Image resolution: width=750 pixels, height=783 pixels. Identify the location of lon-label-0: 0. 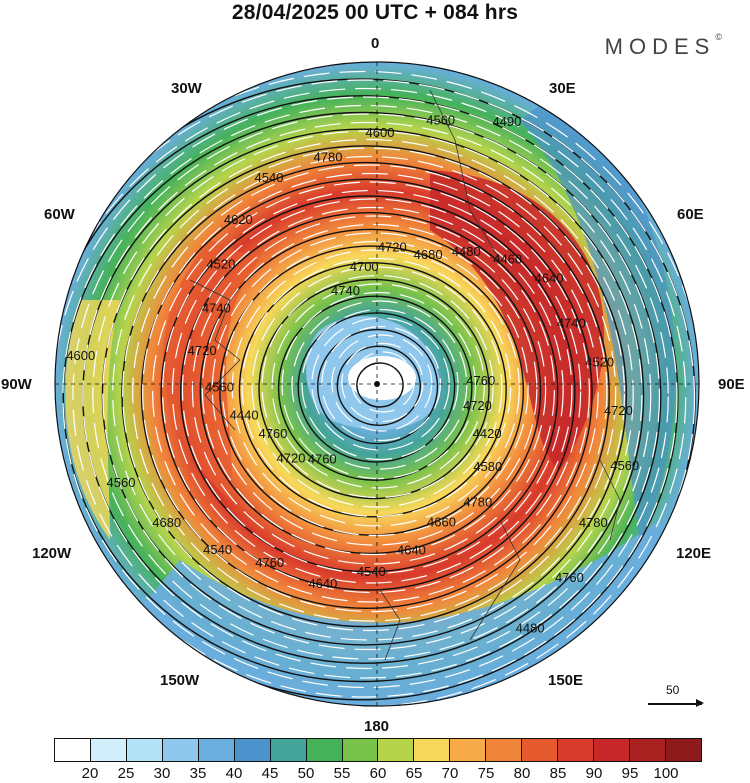
(375, 43).